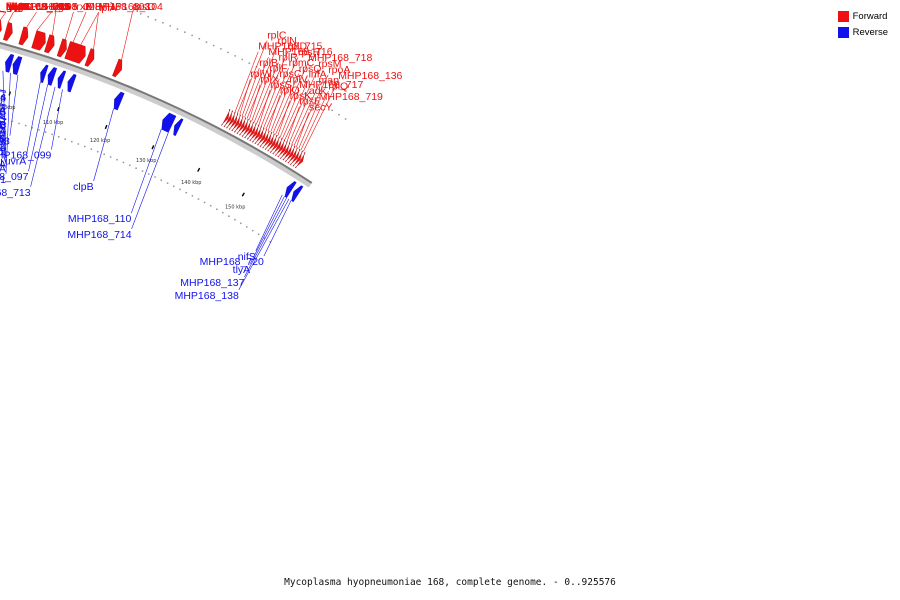 The image size is (900, 600). What do you see at coordinates (289, 58) in the screenshot?
I see `forward-gene-label: rplR` at bounding box center [289, 58].